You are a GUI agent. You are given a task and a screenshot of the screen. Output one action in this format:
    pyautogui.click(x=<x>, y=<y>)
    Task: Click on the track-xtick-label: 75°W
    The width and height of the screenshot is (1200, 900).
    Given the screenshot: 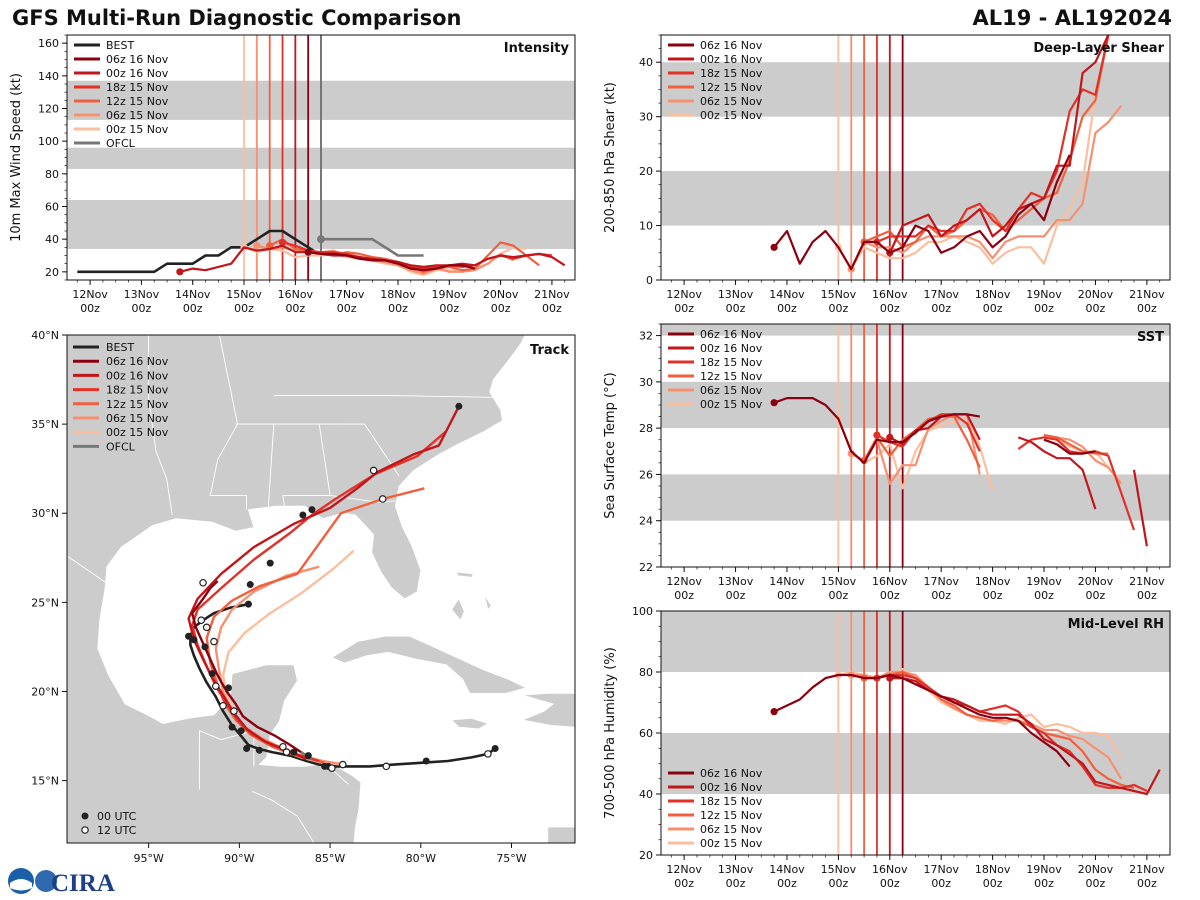 What is the action you would take?
    pyautogui.click(x=511, y=858)
    